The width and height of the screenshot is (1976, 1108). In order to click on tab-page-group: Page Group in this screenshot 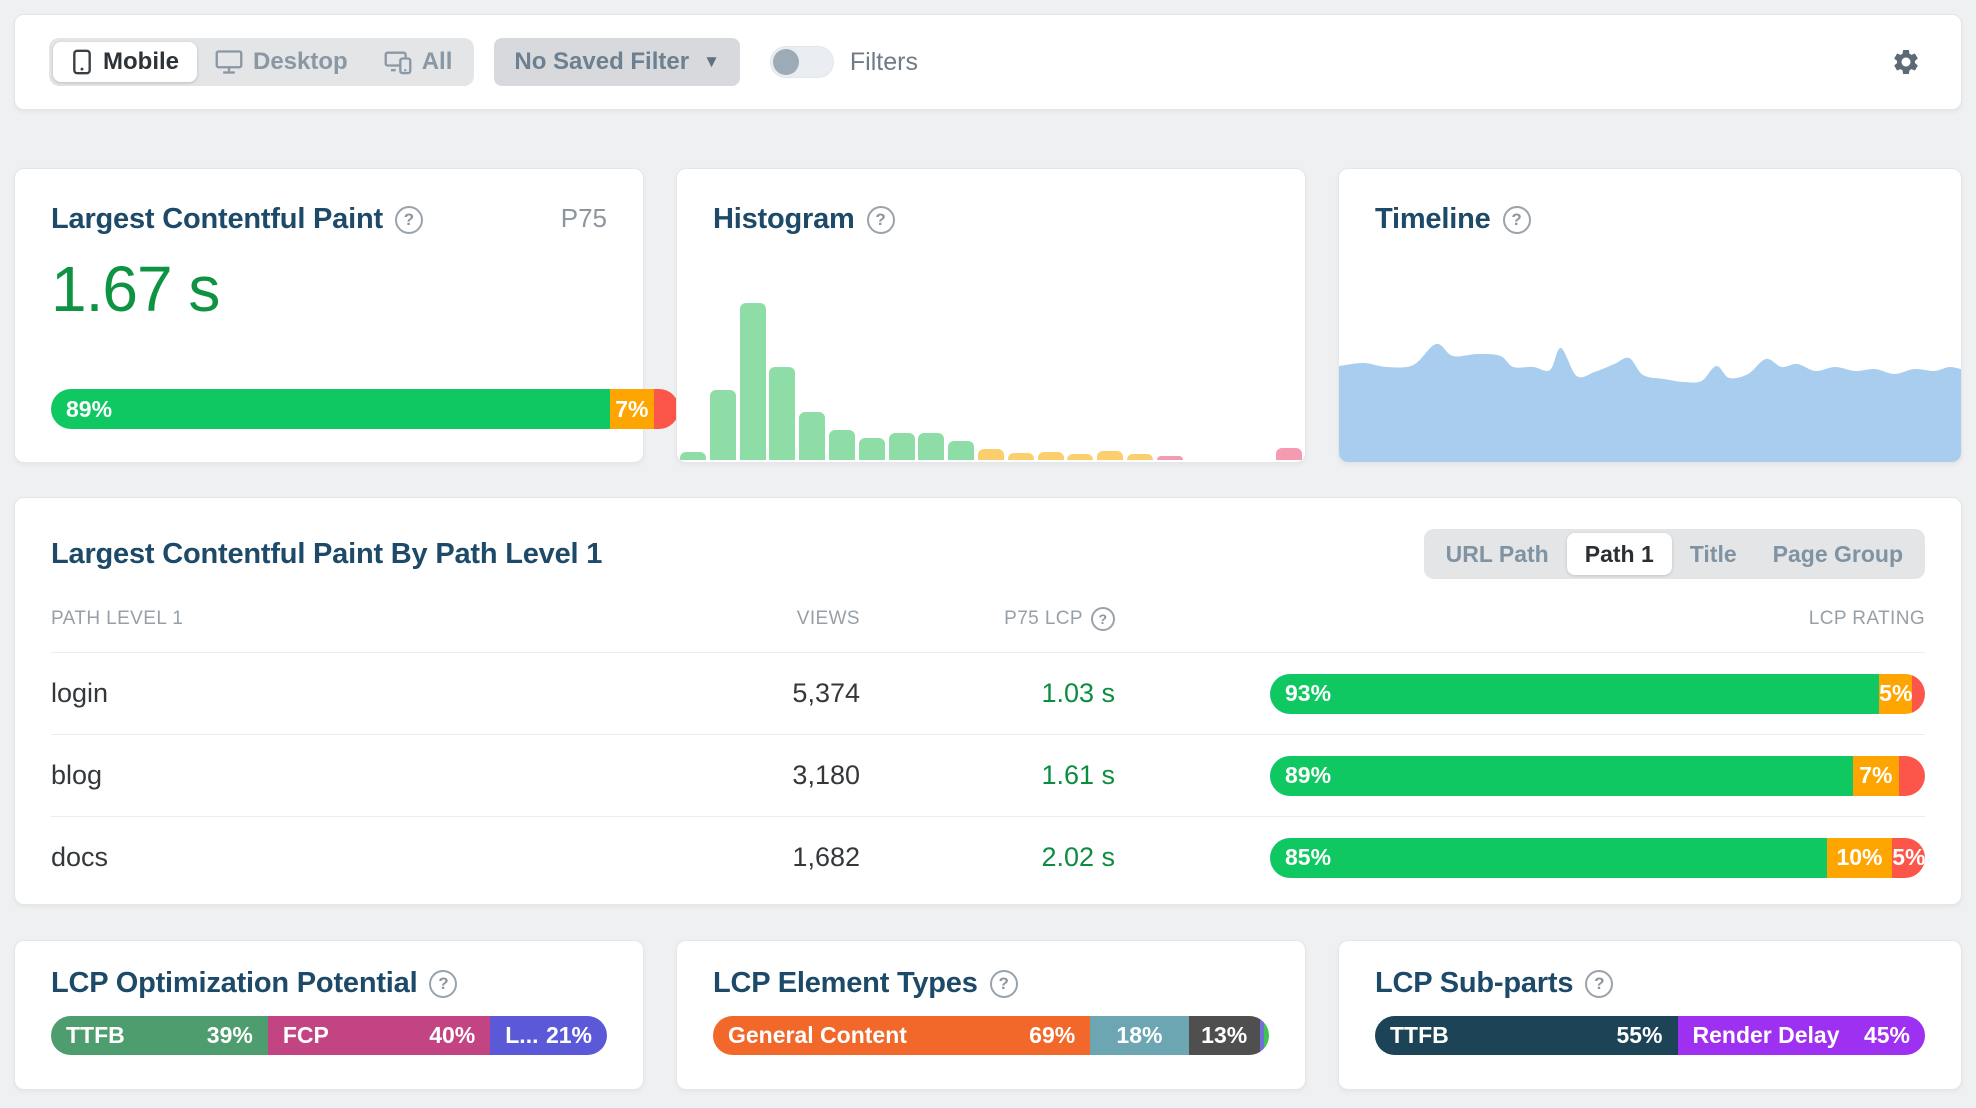, I will do `click(1837, 553)`.